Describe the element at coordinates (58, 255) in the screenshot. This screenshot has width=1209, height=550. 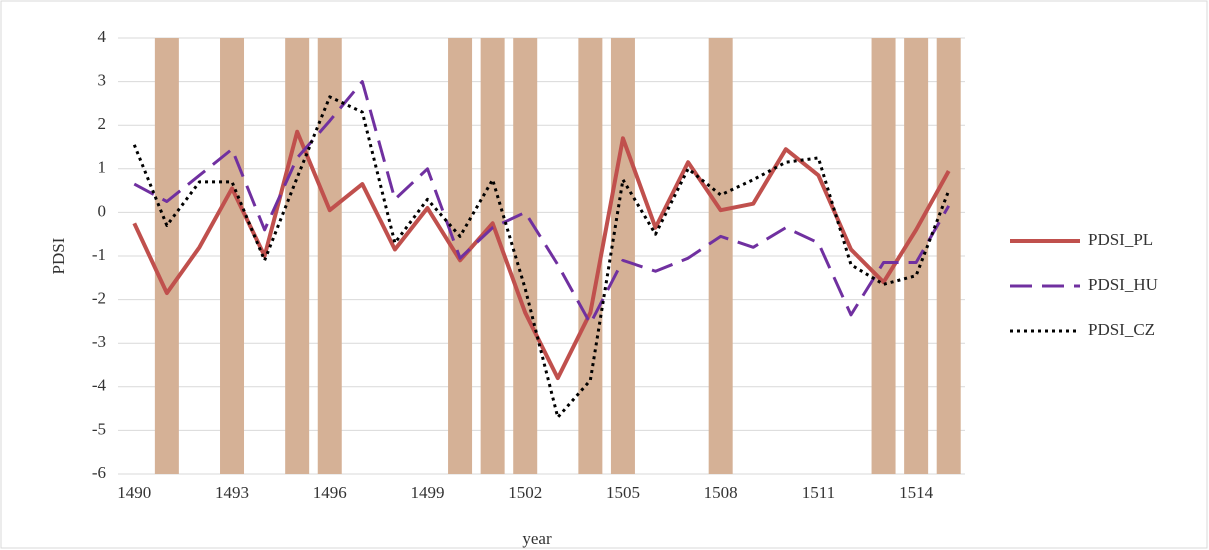
I see `y-axis-label: PDSI` at that location.